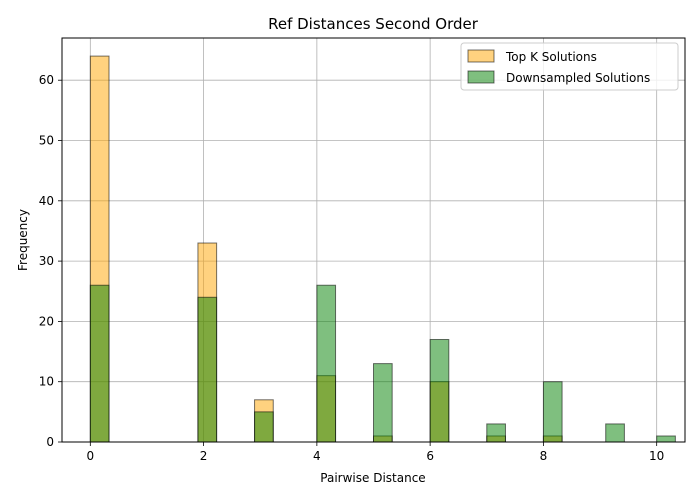 This screenshot has width=700, height=500. What do you see at coordinates (373, 24) in the screenshot?
I see `chart-title: Ref Distances Second Order` at bounding box center [373, 24].